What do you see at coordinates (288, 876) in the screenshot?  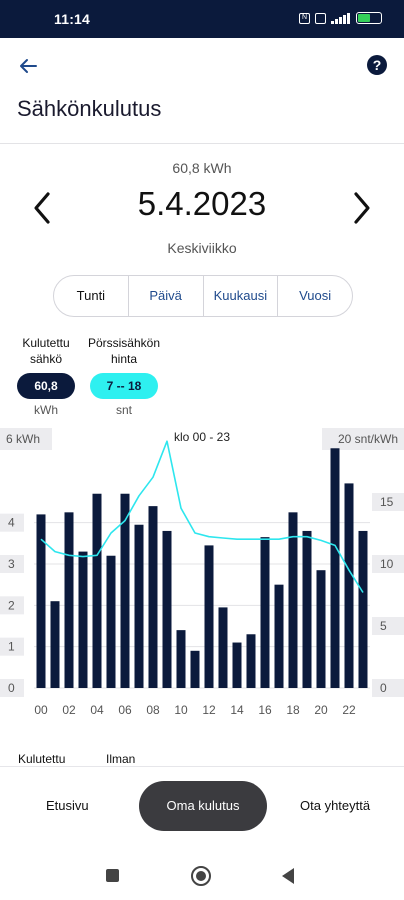 I see `back-icon` at bounding box center [288, 876].